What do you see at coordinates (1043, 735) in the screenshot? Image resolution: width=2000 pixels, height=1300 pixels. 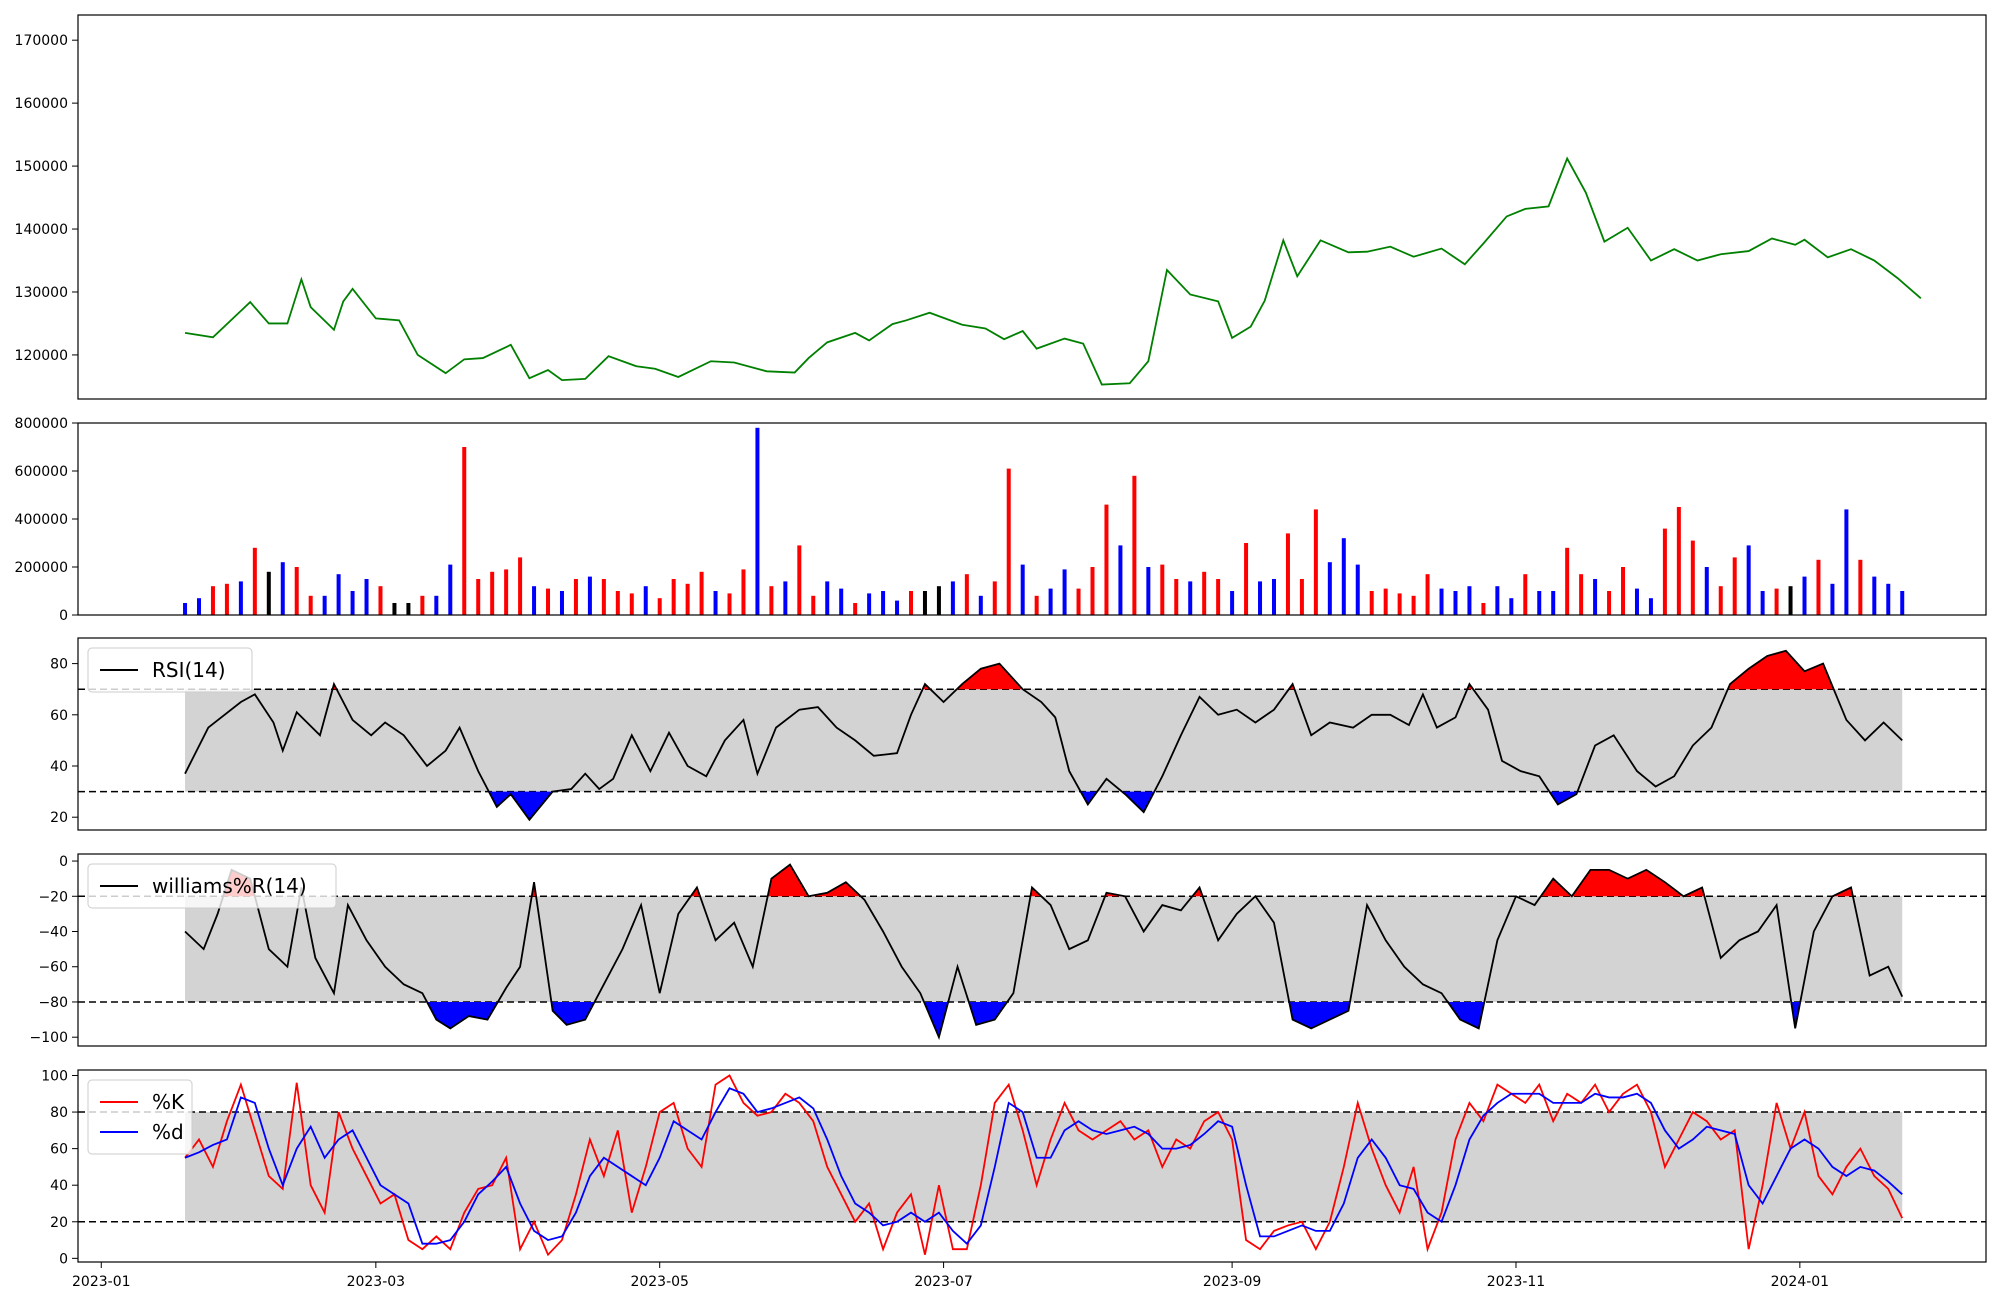 I see `rsi-line` at bounding box center [1043, 735].